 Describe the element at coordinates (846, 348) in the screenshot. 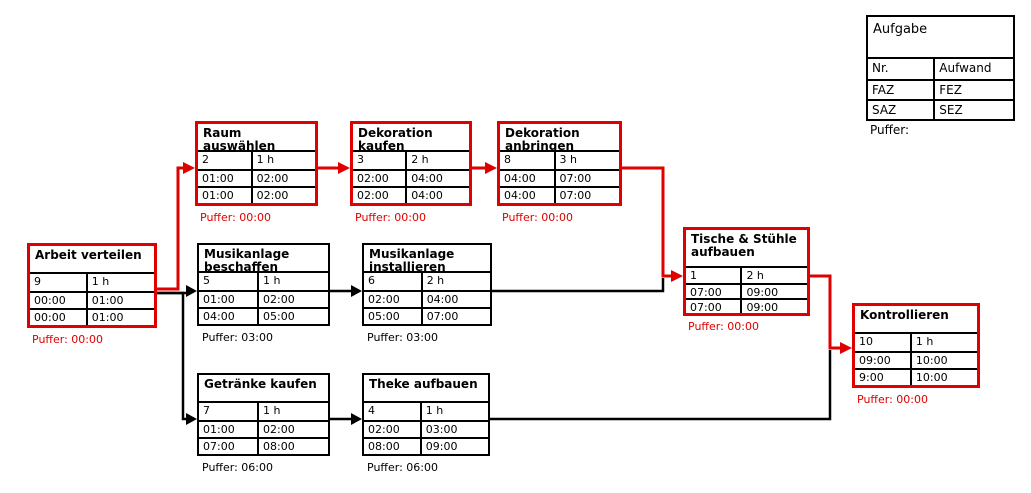

I see `arrowhead-kontrollieren` at that location.